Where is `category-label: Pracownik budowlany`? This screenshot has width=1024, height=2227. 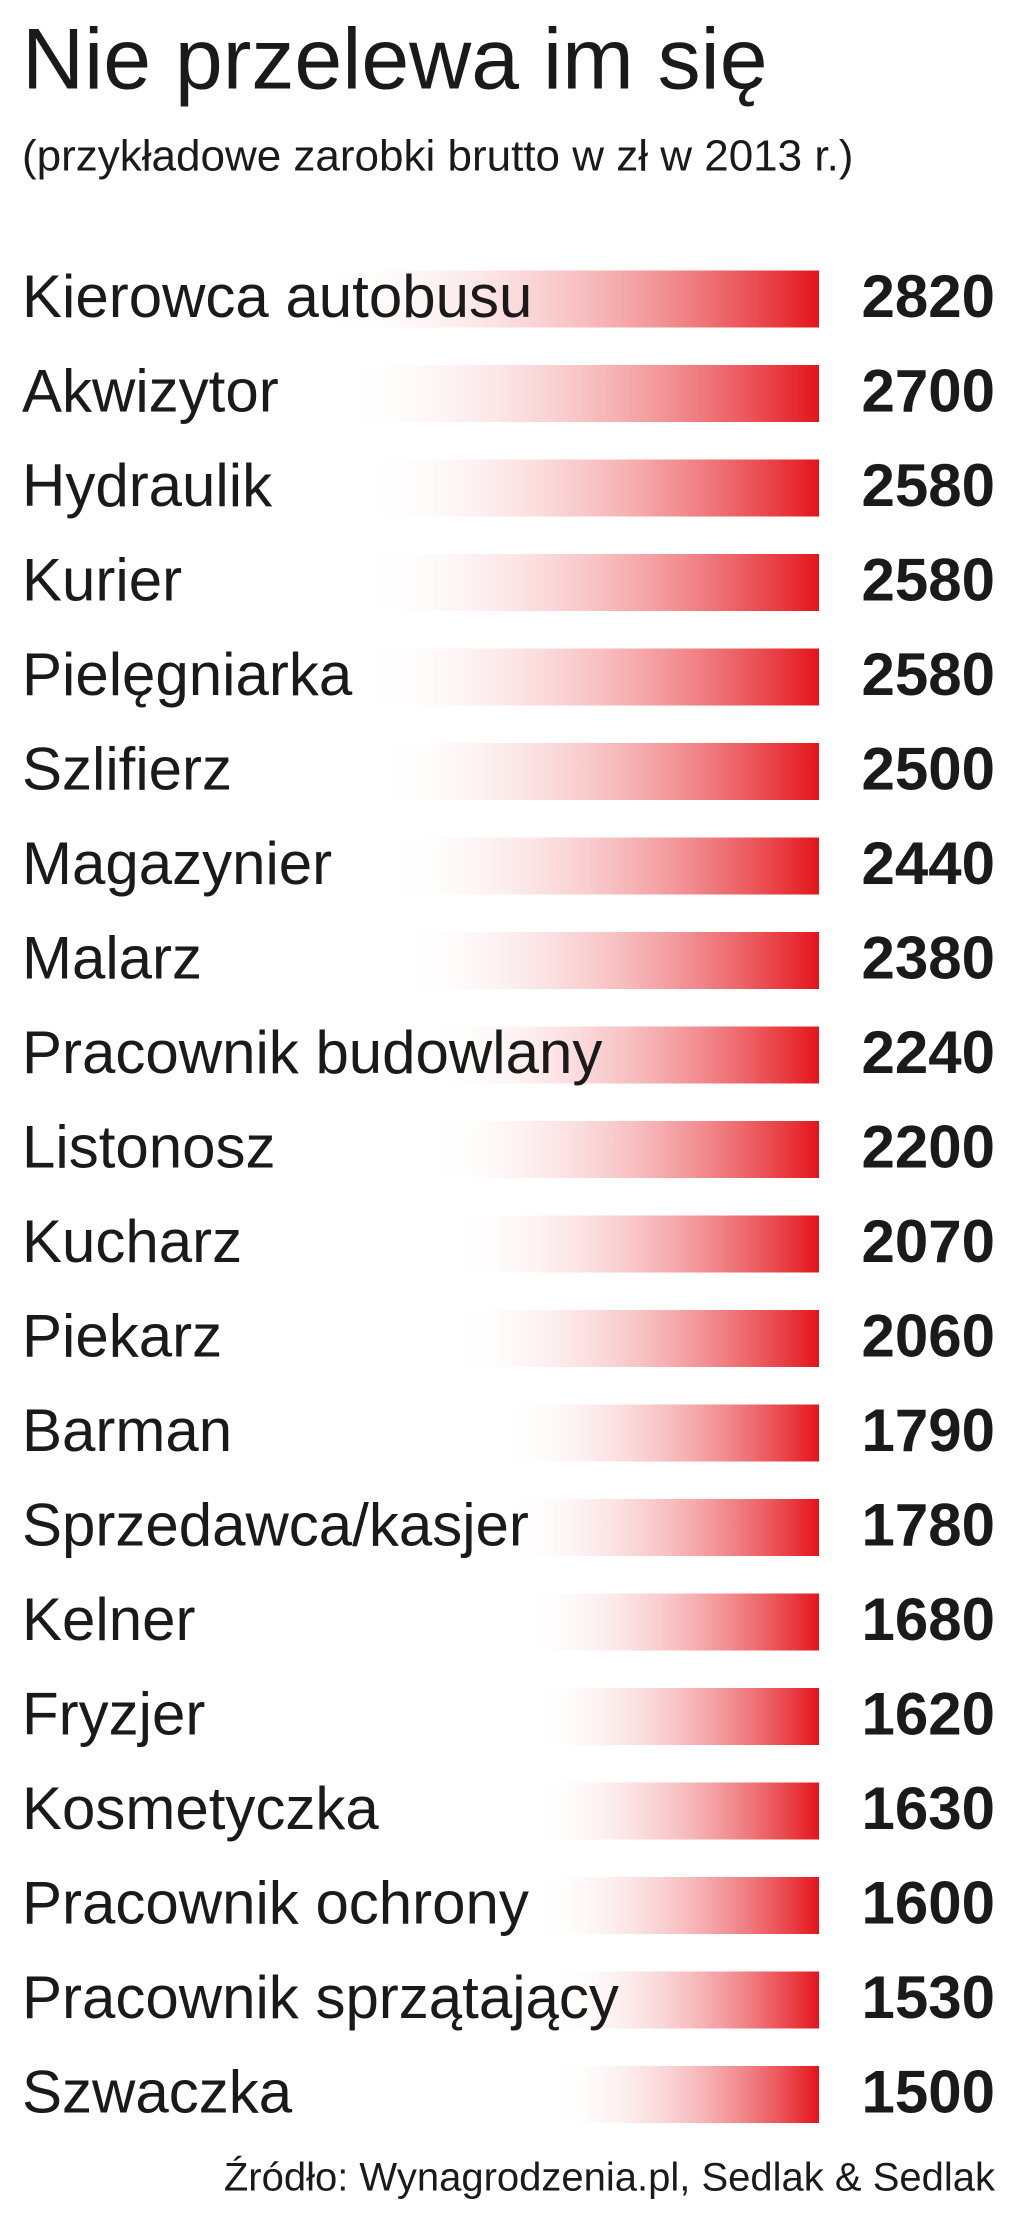 category-label: Pracownik budowlany is located at coordinates (312, 1052).